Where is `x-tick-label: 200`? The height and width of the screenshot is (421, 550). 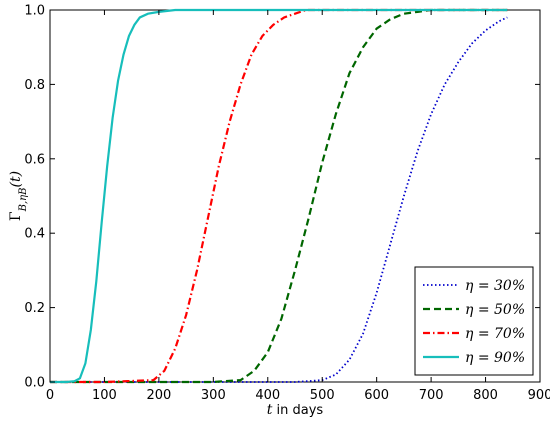
x-tick-label: 200 is located at coordinates (158, 395).